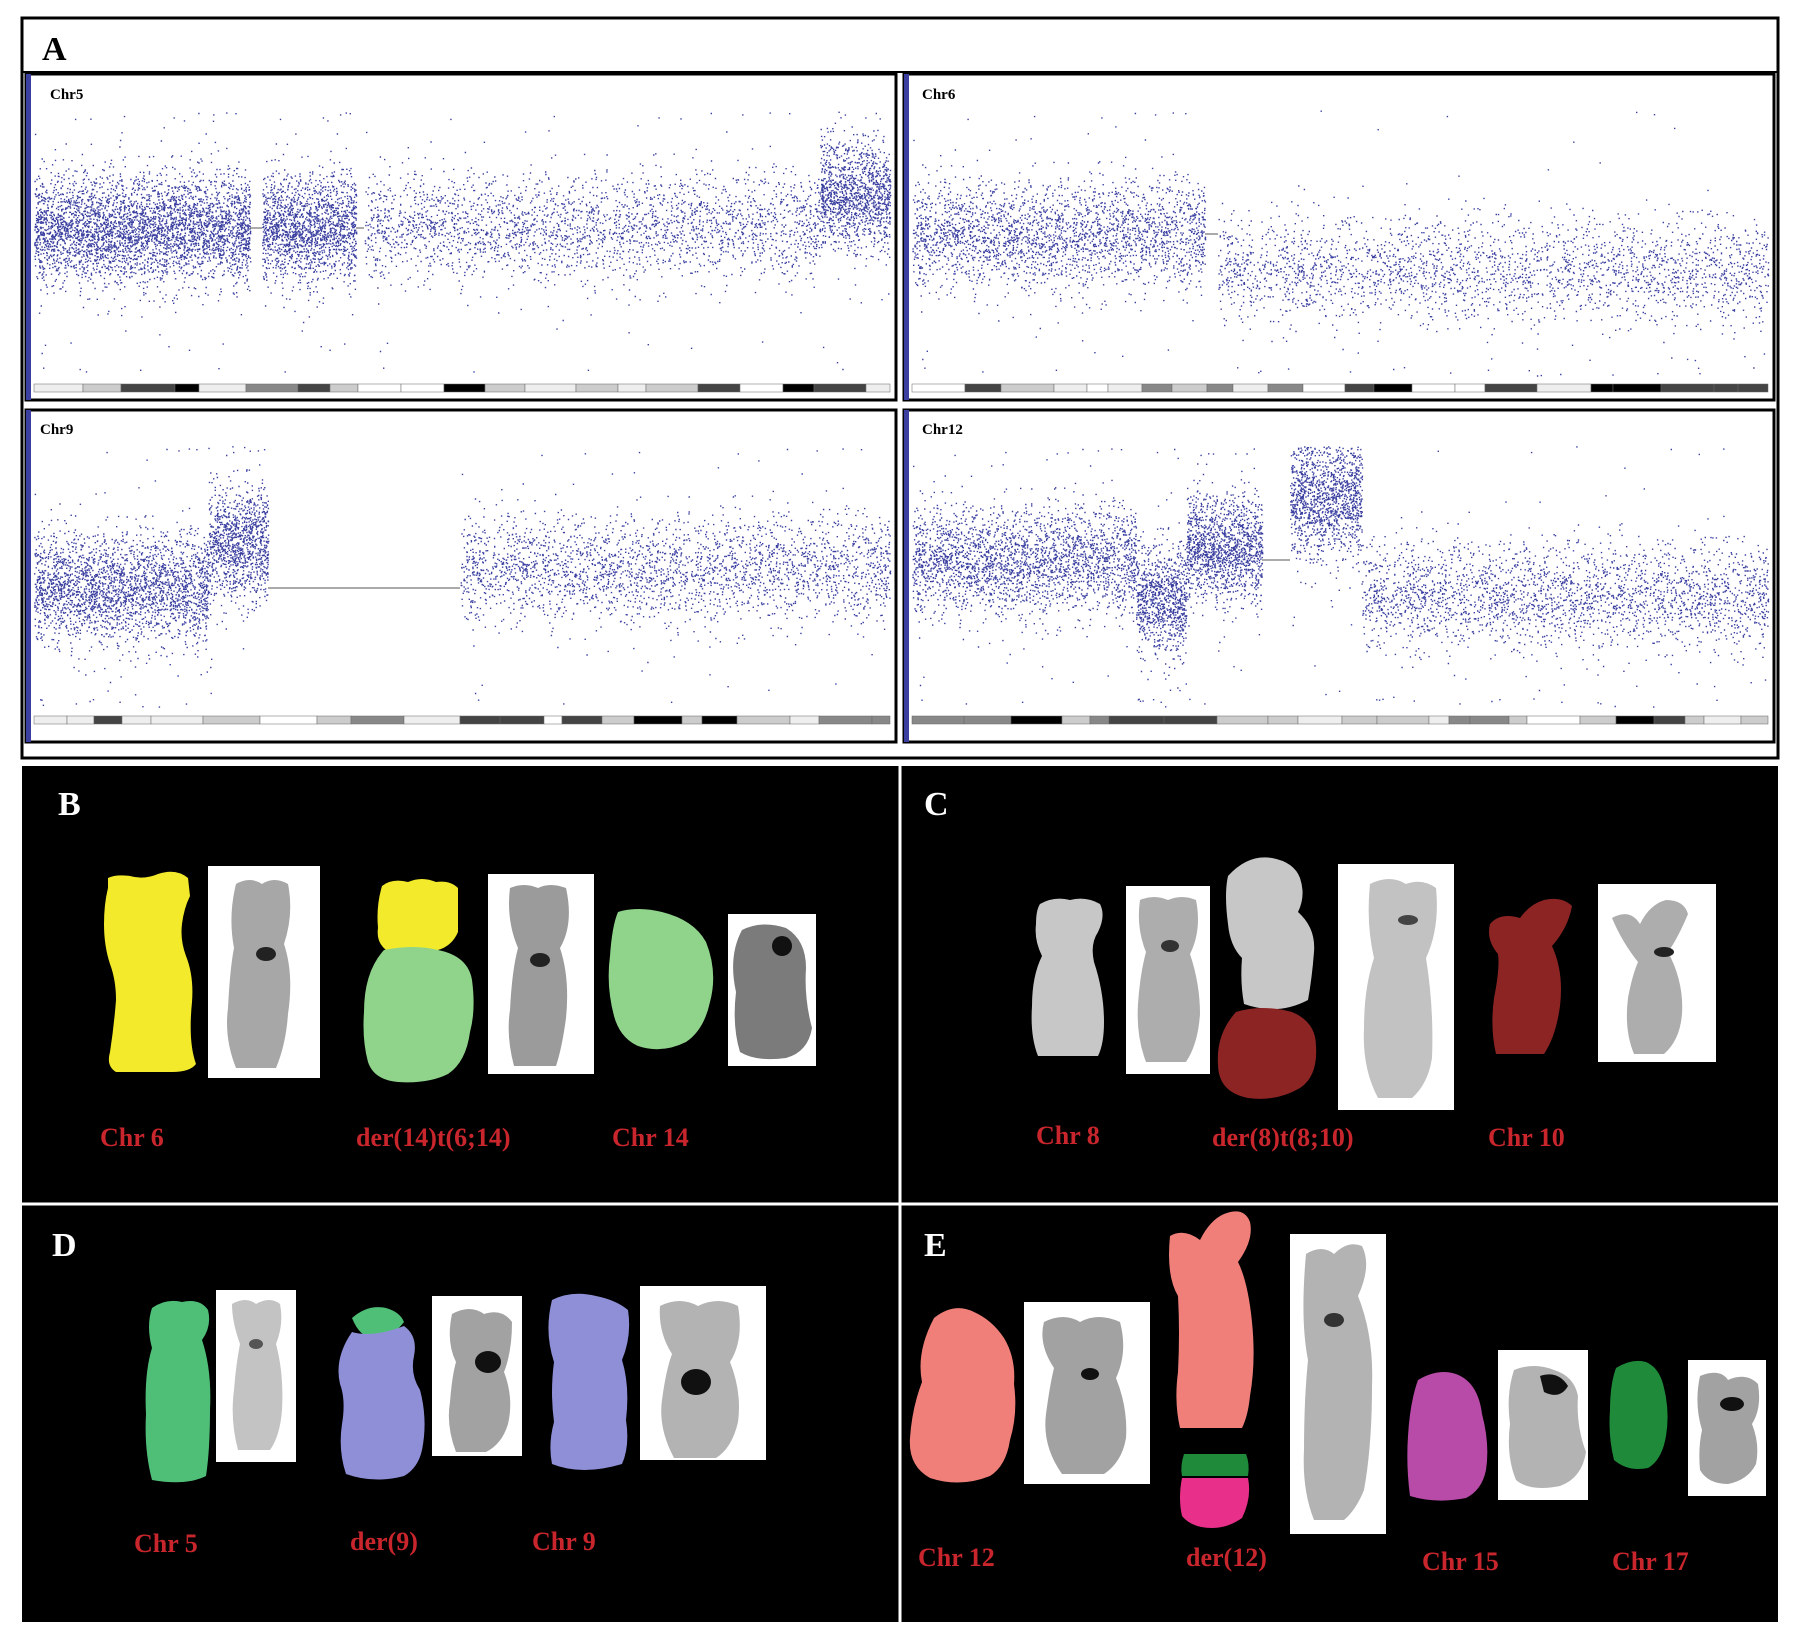 The height and width of the screenshot is (1626, 1794). What do you see at coordinates (1447, 1436) in the screenshot?
I see `chr15-mfish-chromosome` at bounding box center [1447, 1436].